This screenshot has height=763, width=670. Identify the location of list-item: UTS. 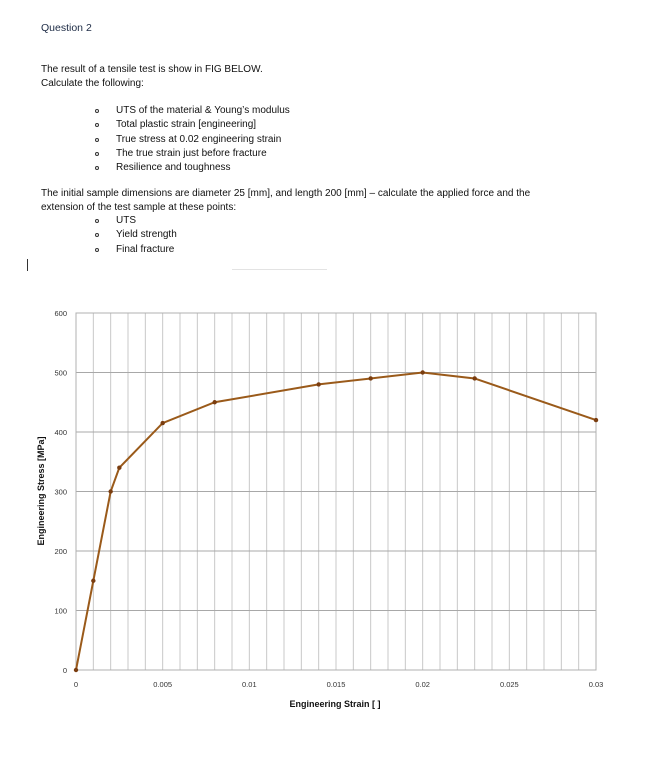
(134, 221).